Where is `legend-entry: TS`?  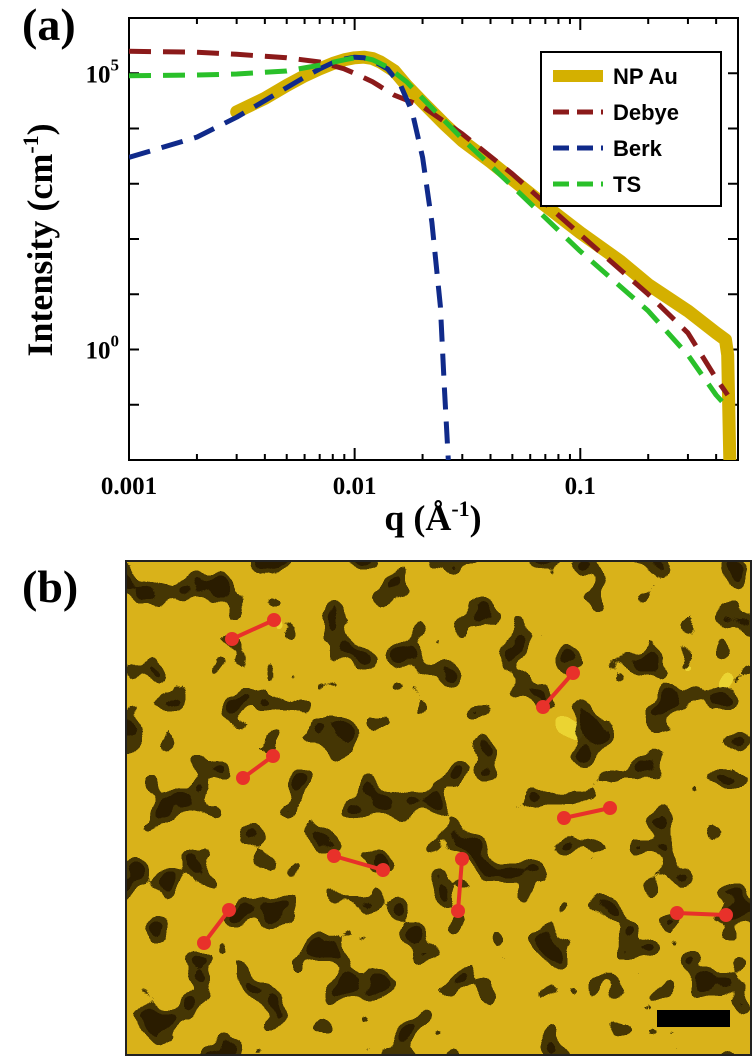
legend-entry: TS is located at coordinates (627, 184).